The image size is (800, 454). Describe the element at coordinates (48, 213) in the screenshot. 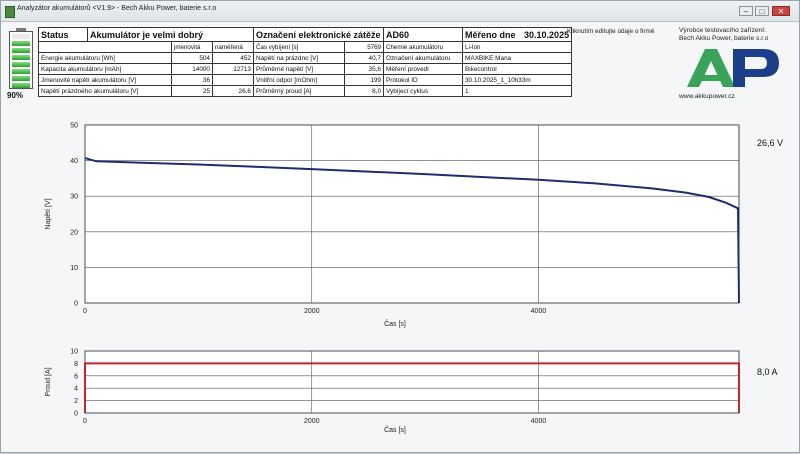

I see `y-axis-label: Napětí [V]` at that location.